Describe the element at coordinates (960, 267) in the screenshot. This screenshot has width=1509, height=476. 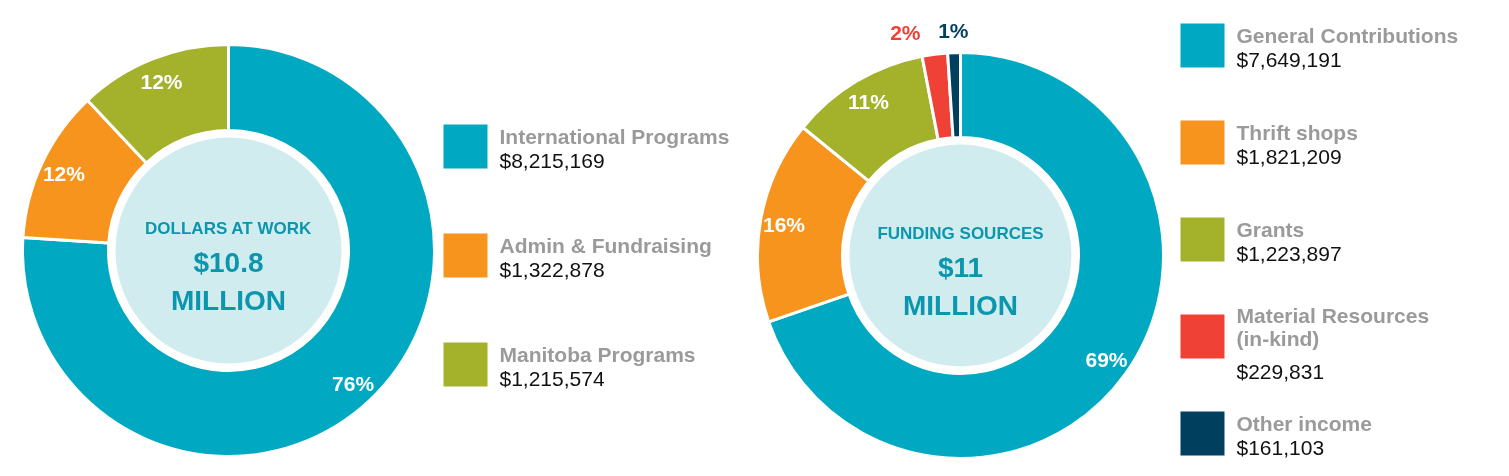
I see `text: $11` at that location.